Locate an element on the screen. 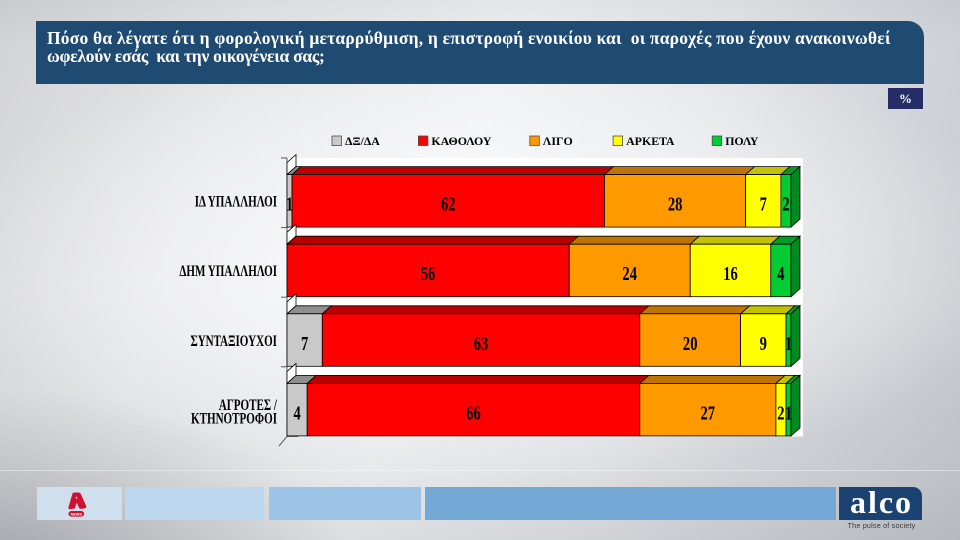  svg-text: ΑΓΡΟΤΕΣ / is located at coordinates (248, 404).